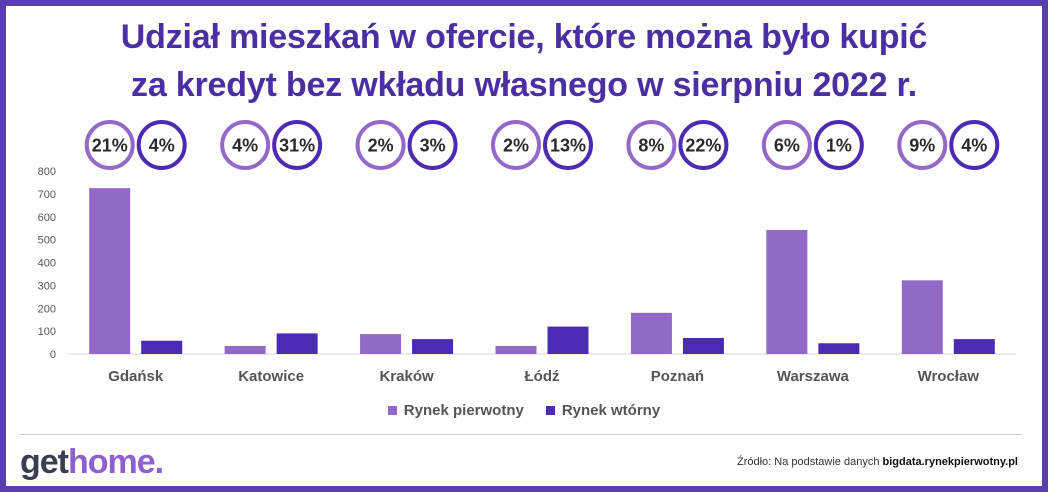  I want to click on legend-swatch-primary, so click(392, 410).